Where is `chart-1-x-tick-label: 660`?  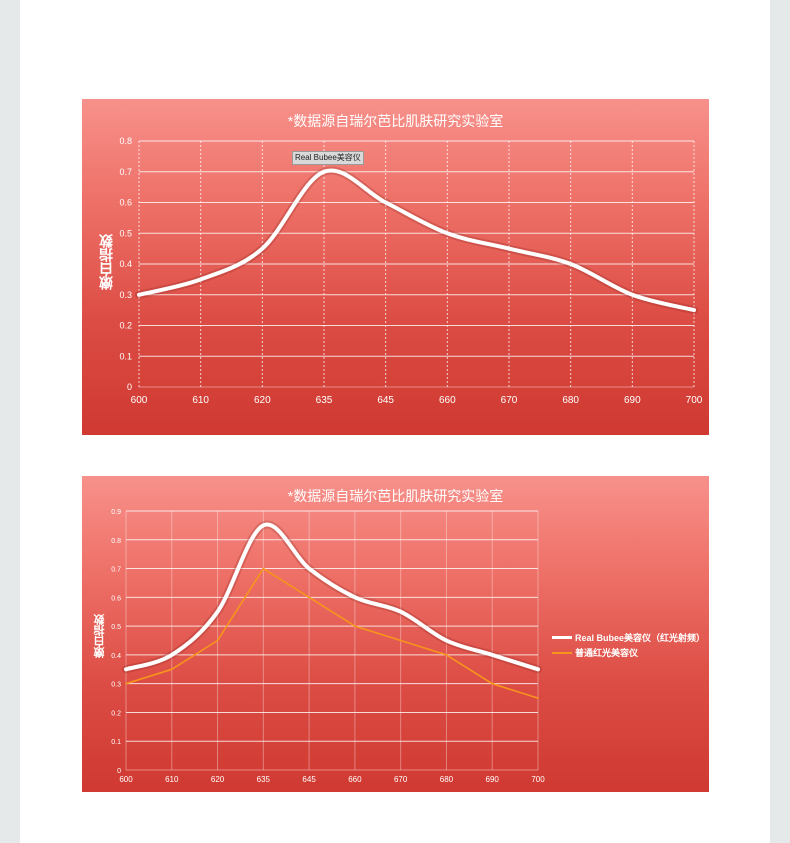 chart-1-x-tick-label: 660 is located at coordinates (447, 400).